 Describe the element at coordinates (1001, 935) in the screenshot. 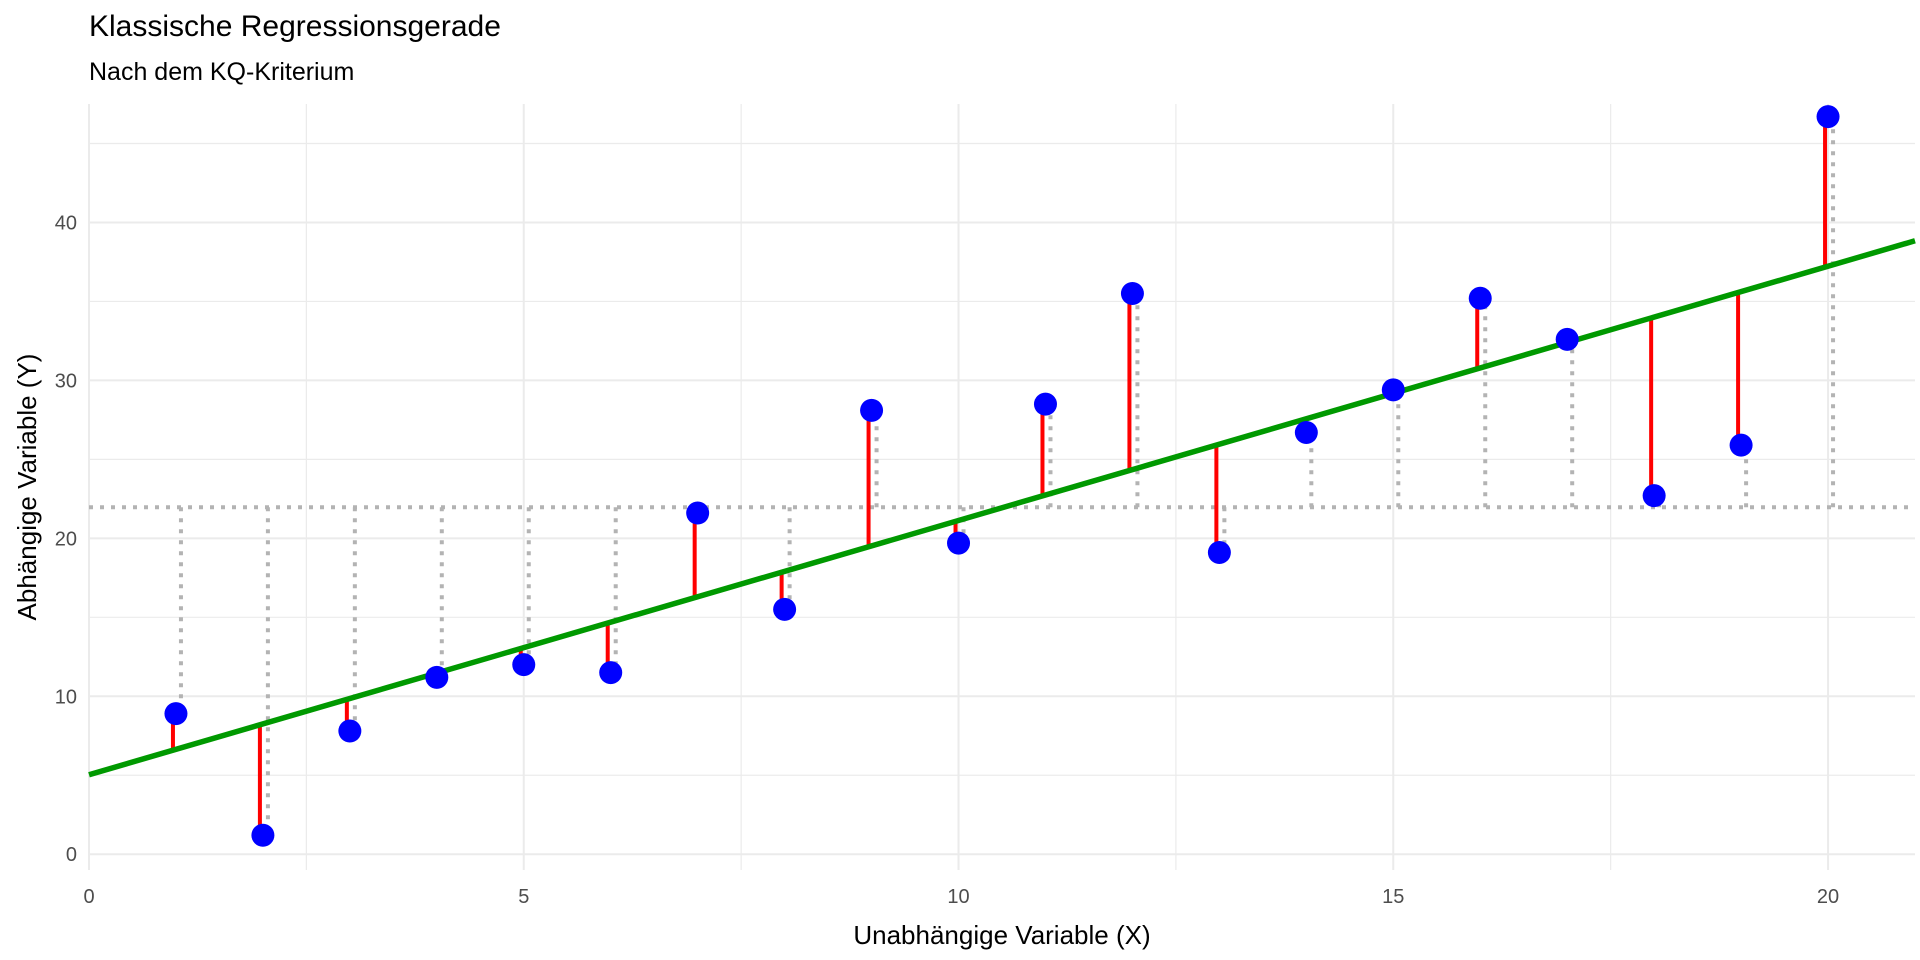

I see `x-axis-title: Unabhängige Variable (X)` at that location.